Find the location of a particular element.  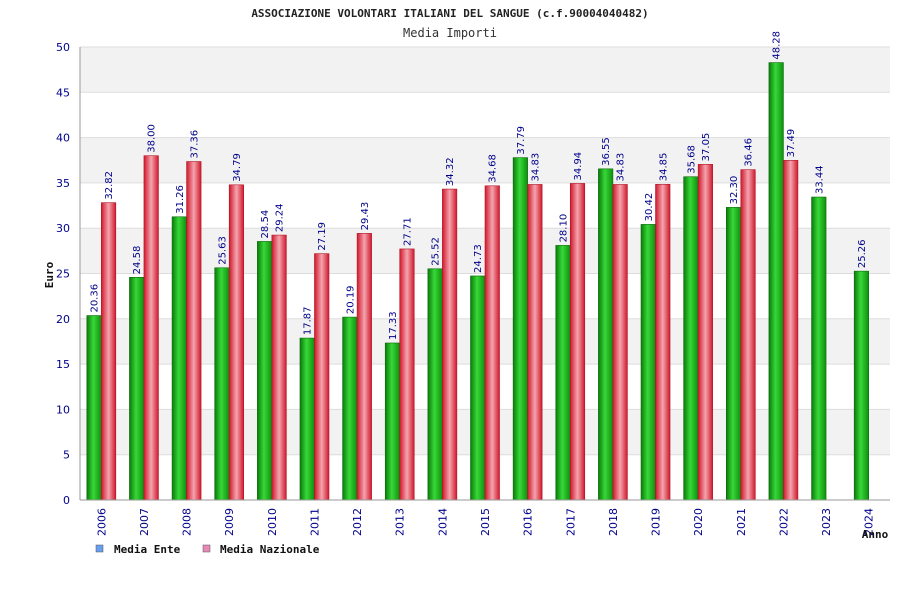

bar-media-nazionale-2008 is located at coordinates (194, 331).